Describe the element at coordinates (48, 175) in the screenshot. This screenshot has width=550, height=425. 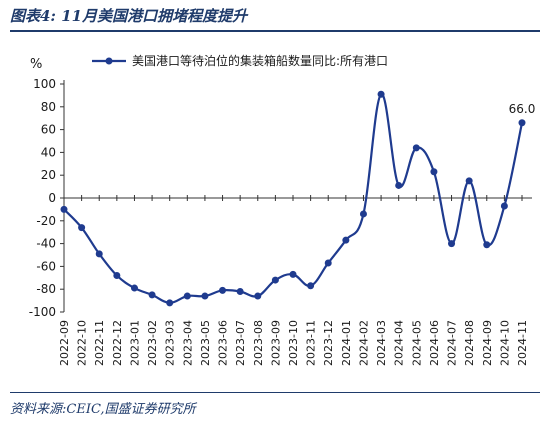
I see `y-tick-label: 20` at that location.